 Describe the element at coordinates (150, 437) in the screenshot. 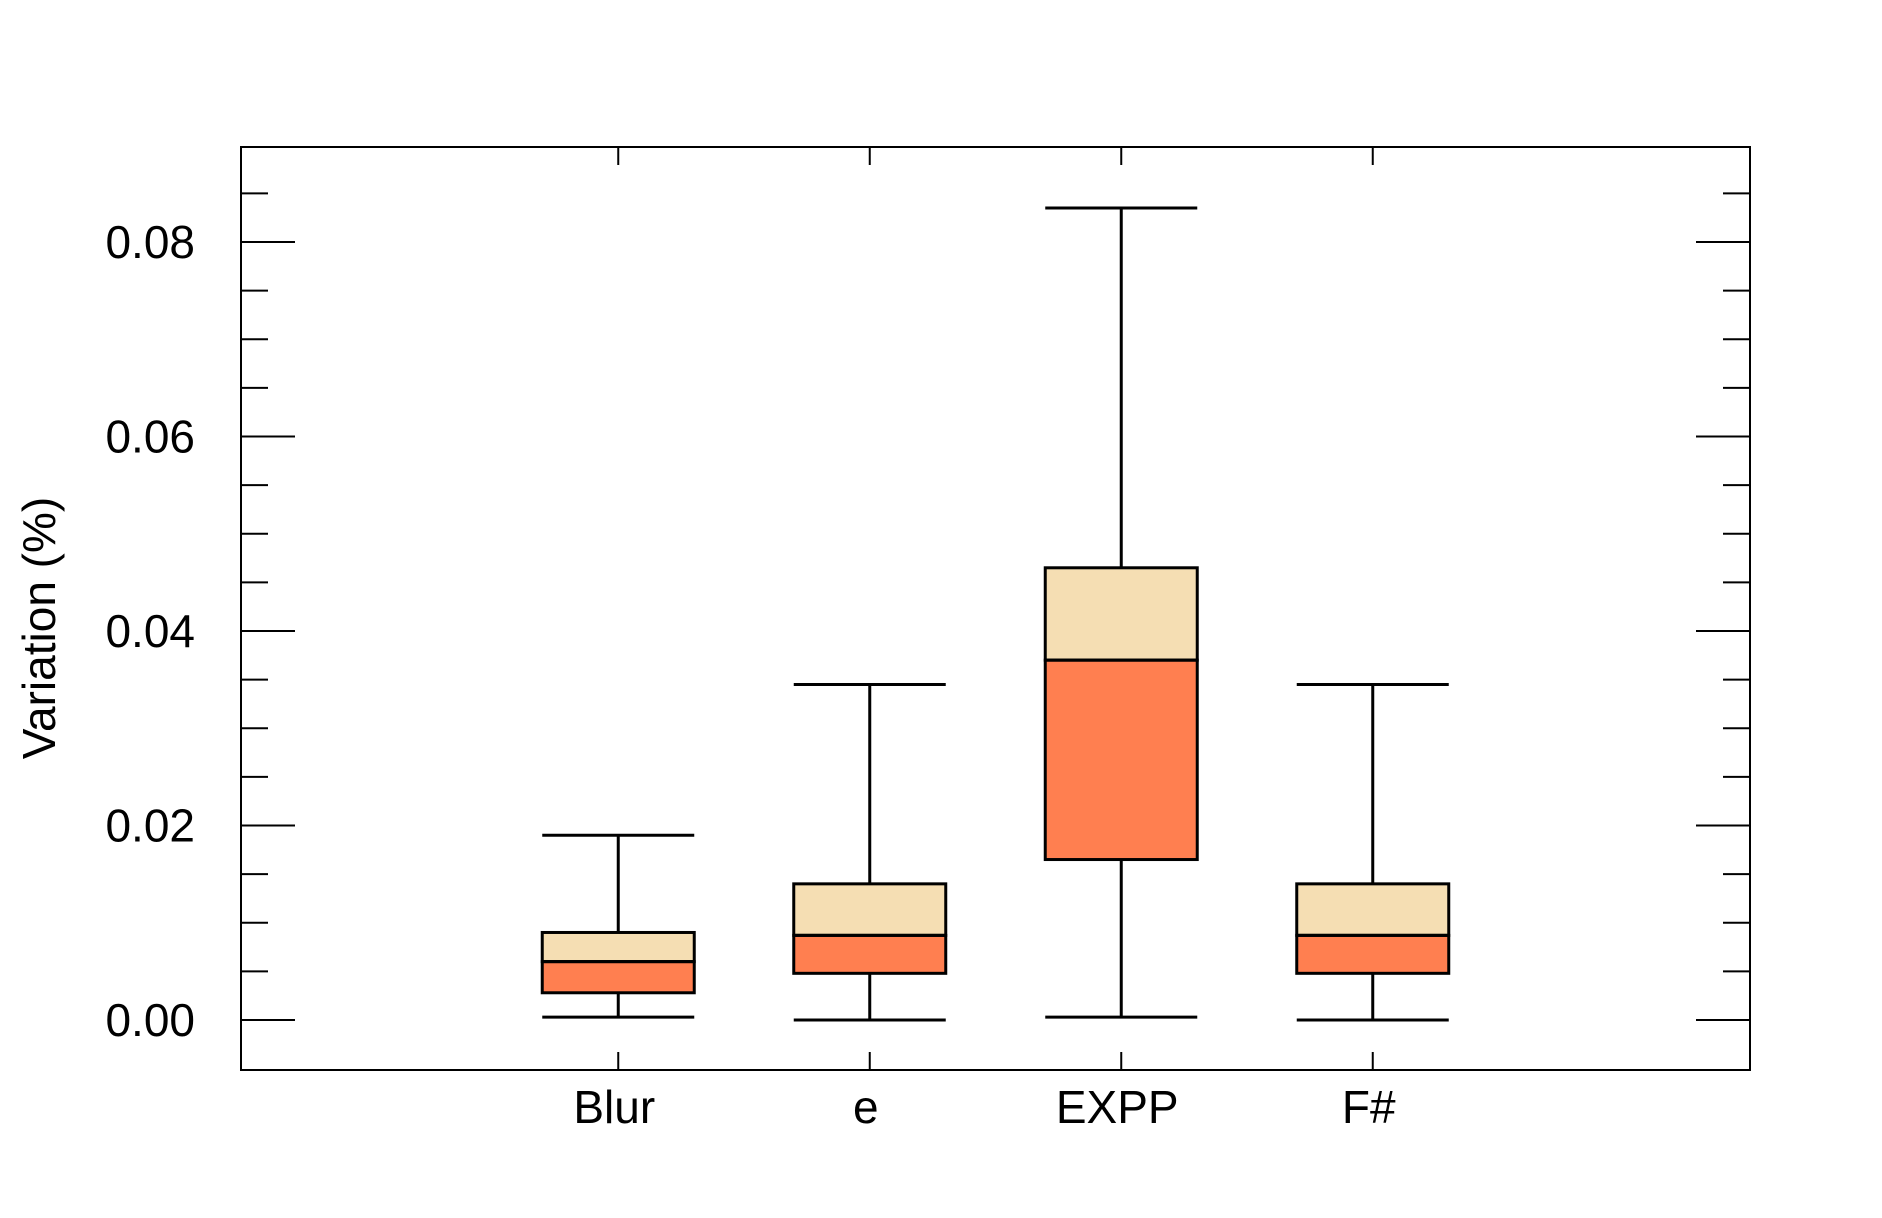

I see `y-tick-label: 0.06` at that location.